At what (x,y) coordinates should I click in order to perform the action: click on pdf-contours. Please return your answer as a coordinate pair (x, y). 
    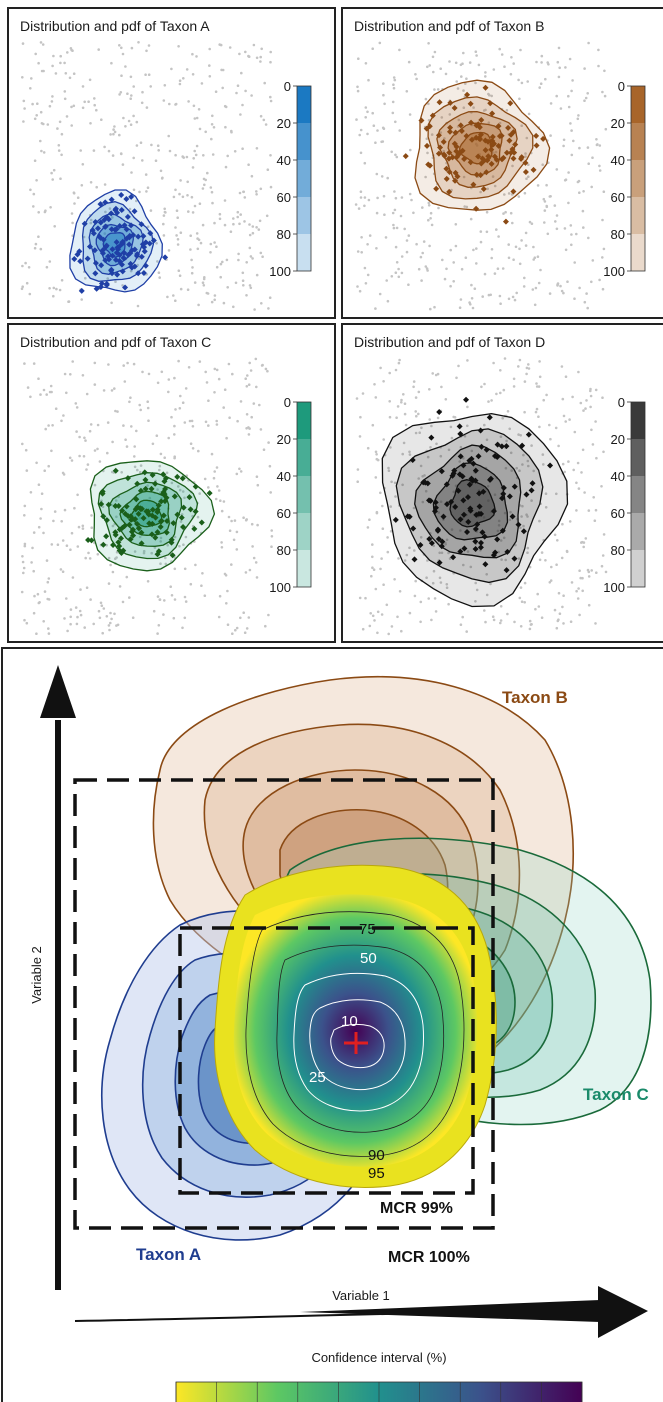
    Looking at the image, I should click on (482, 145).